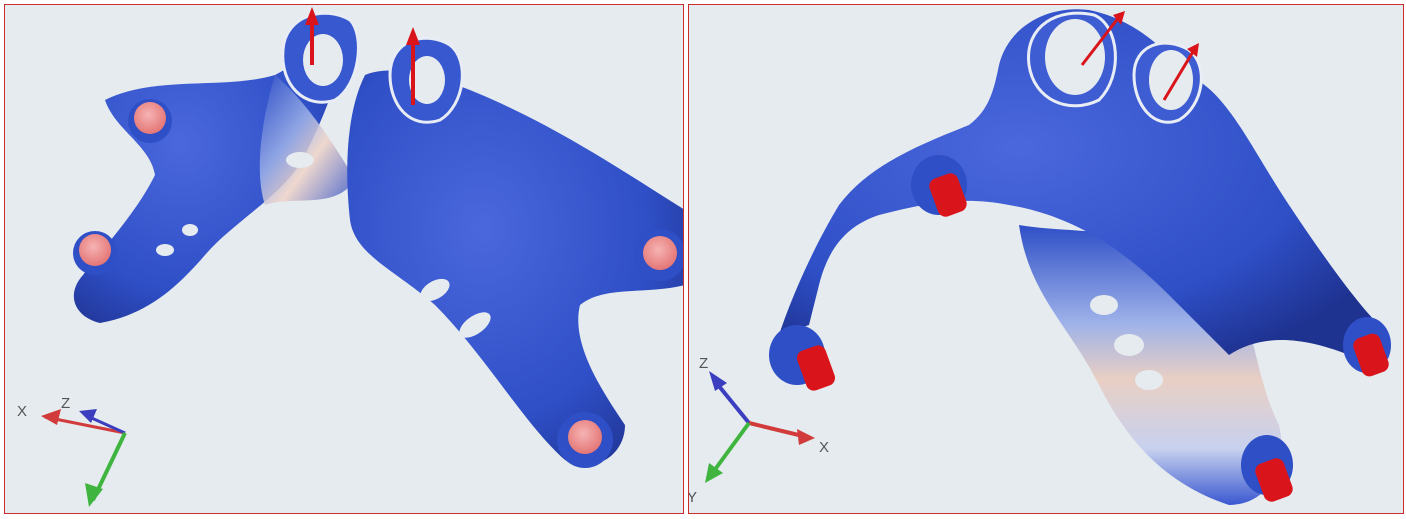  I want to click on axis-triad-right, so click(760, 427).